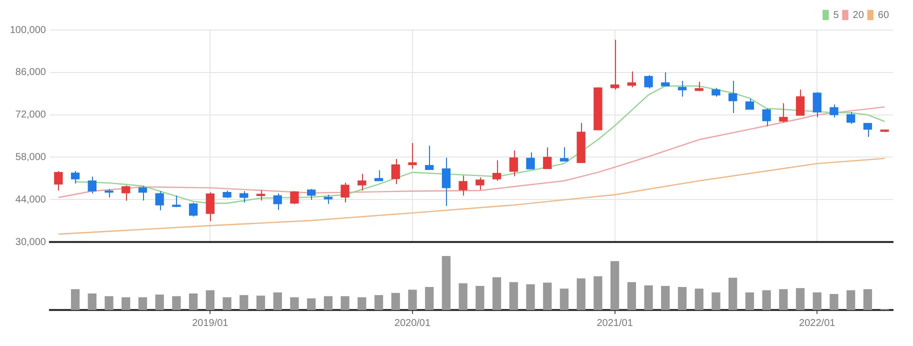 Image resolution: width=913 pixels, height=346 pixels. Describe the element at coordinates (615, 323) in the screenshot. I see `x-tick-label: 2021/01` at that location.